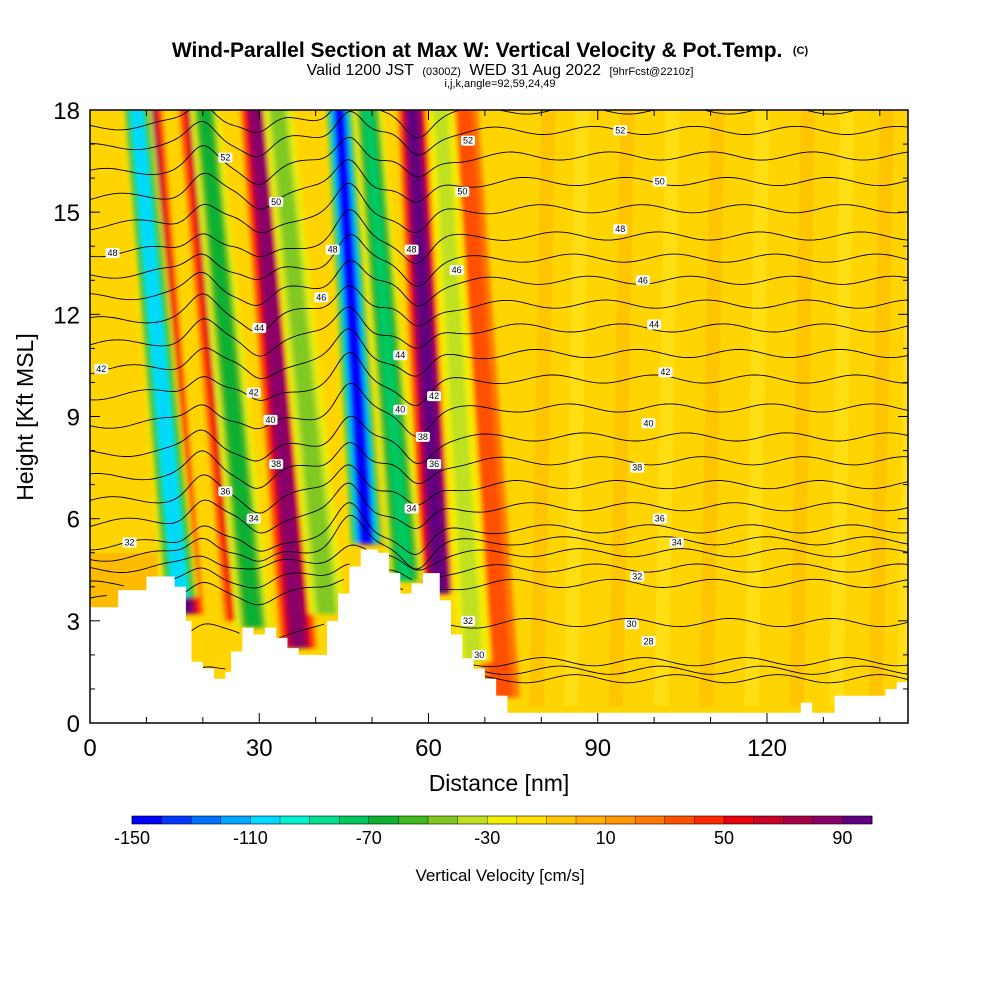  What do you see at coordinates (487, 838) in the screenshot?
I see `colorbar-tick-label: -30` at bounding box center [487, 838].